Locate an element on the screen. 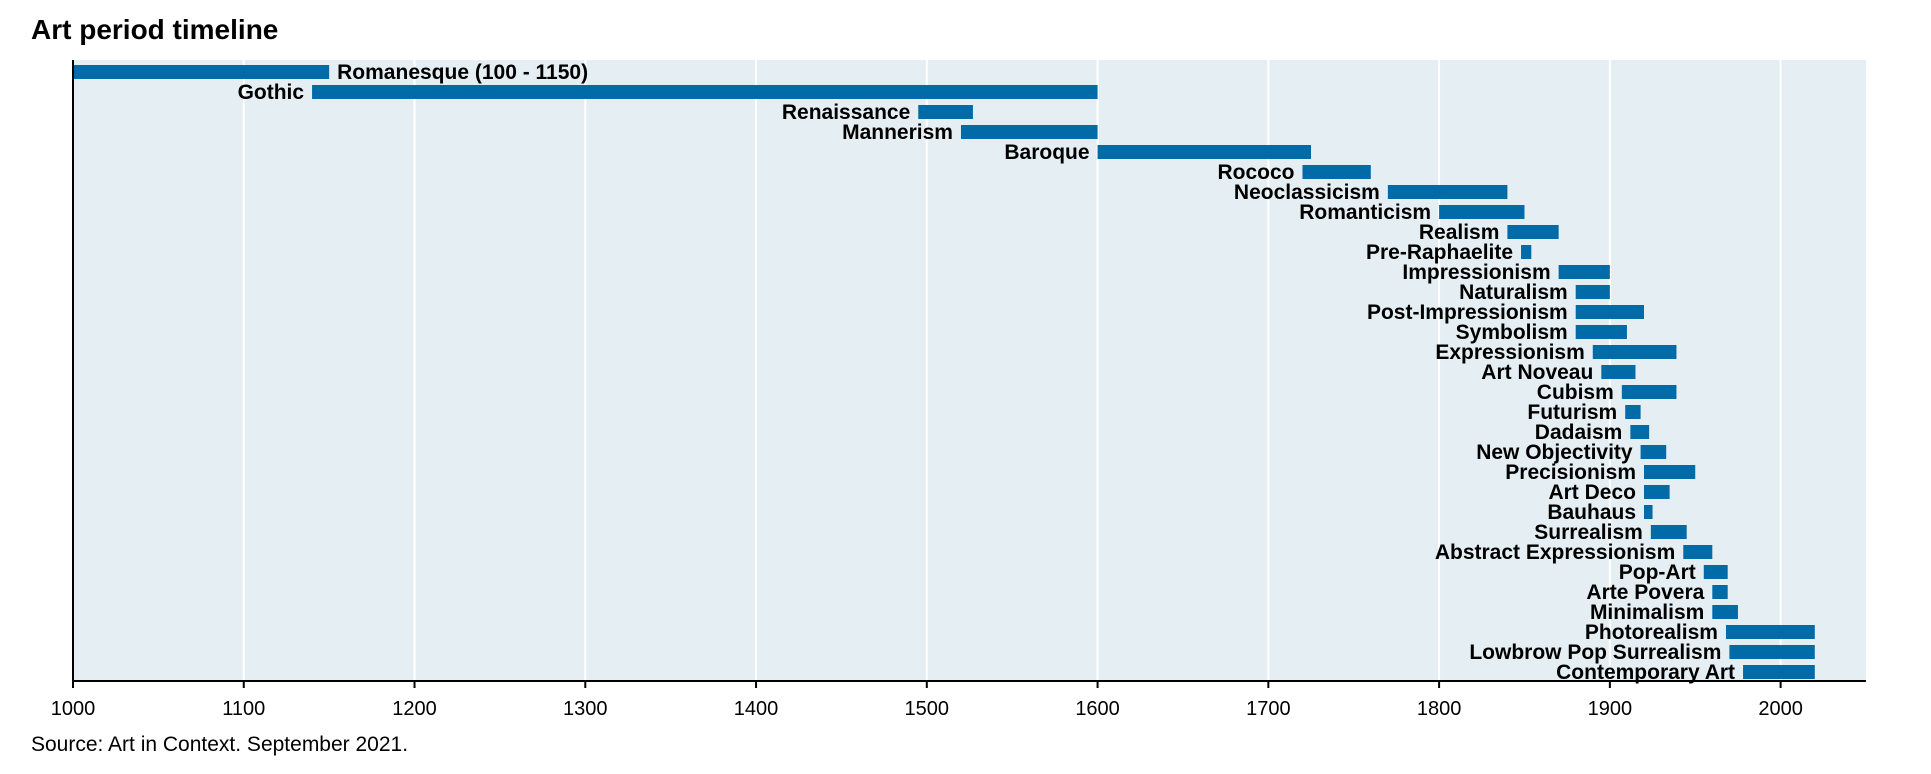 This screenshot has width=1931, height=774. period-label: New Objectivity is located at coordinates (1554, 452).